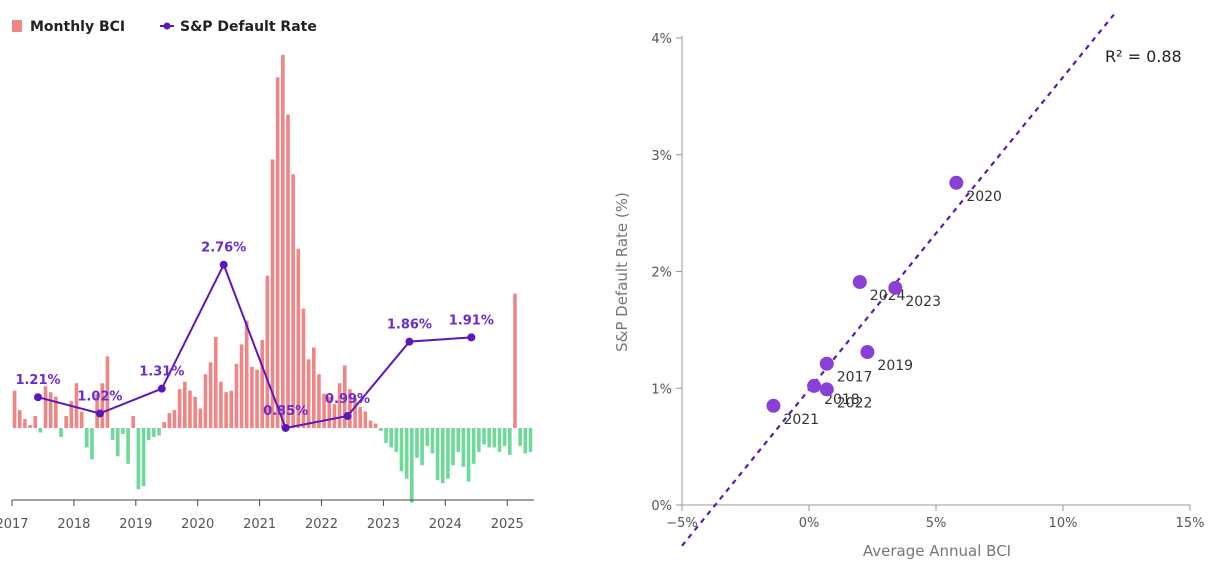 The image size is (1208, 565). What do you see at coordinates (471, 320) in the screenshot?
I see `default-rate-label: 1.91%` at bounding box center [471, 320].